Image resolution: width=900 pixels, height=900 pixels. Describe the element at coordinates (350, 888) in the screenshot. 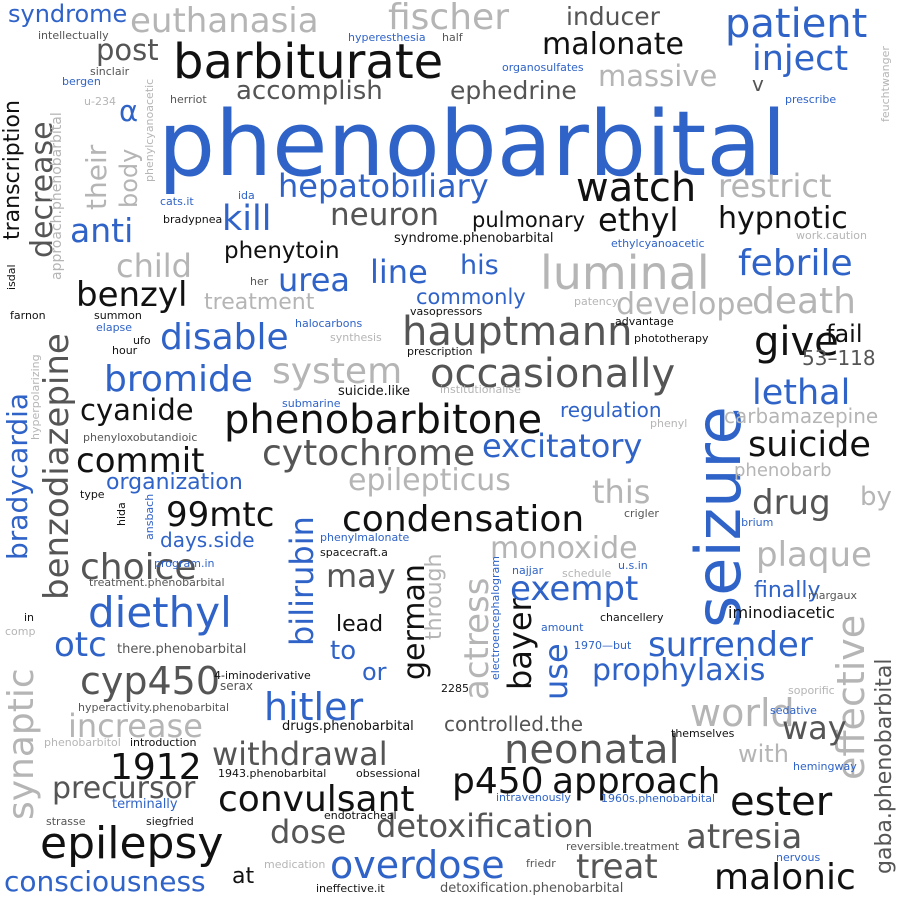

I see `word-ineffective-it: ineffective.it` at that location.